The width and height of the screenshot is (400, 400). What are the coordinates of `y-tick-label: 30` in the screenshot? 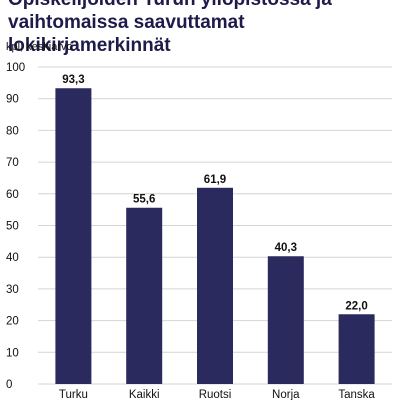 It's located at (12, 290).